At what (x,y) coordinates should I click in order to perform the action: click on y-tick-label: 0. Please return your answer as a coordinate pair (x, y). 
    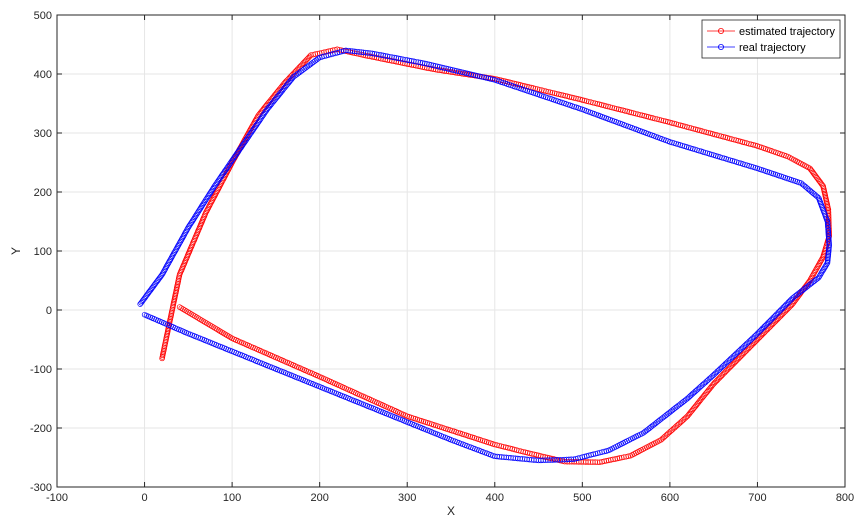
    Looking at the image, I should click on (49, 311).